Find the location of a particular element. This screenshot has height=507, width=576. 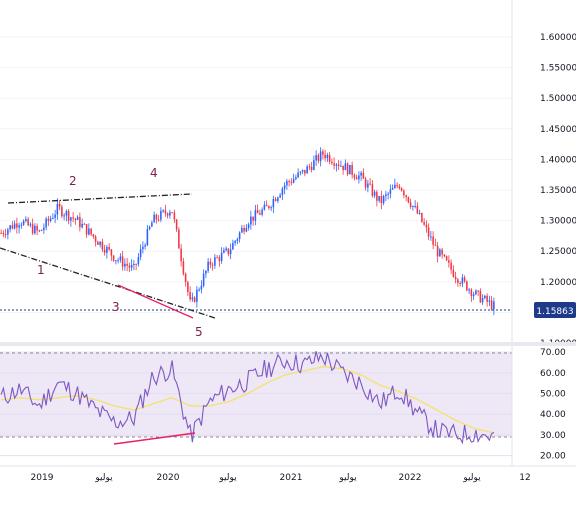

lower-trendline is located at coordinates (108, 283).